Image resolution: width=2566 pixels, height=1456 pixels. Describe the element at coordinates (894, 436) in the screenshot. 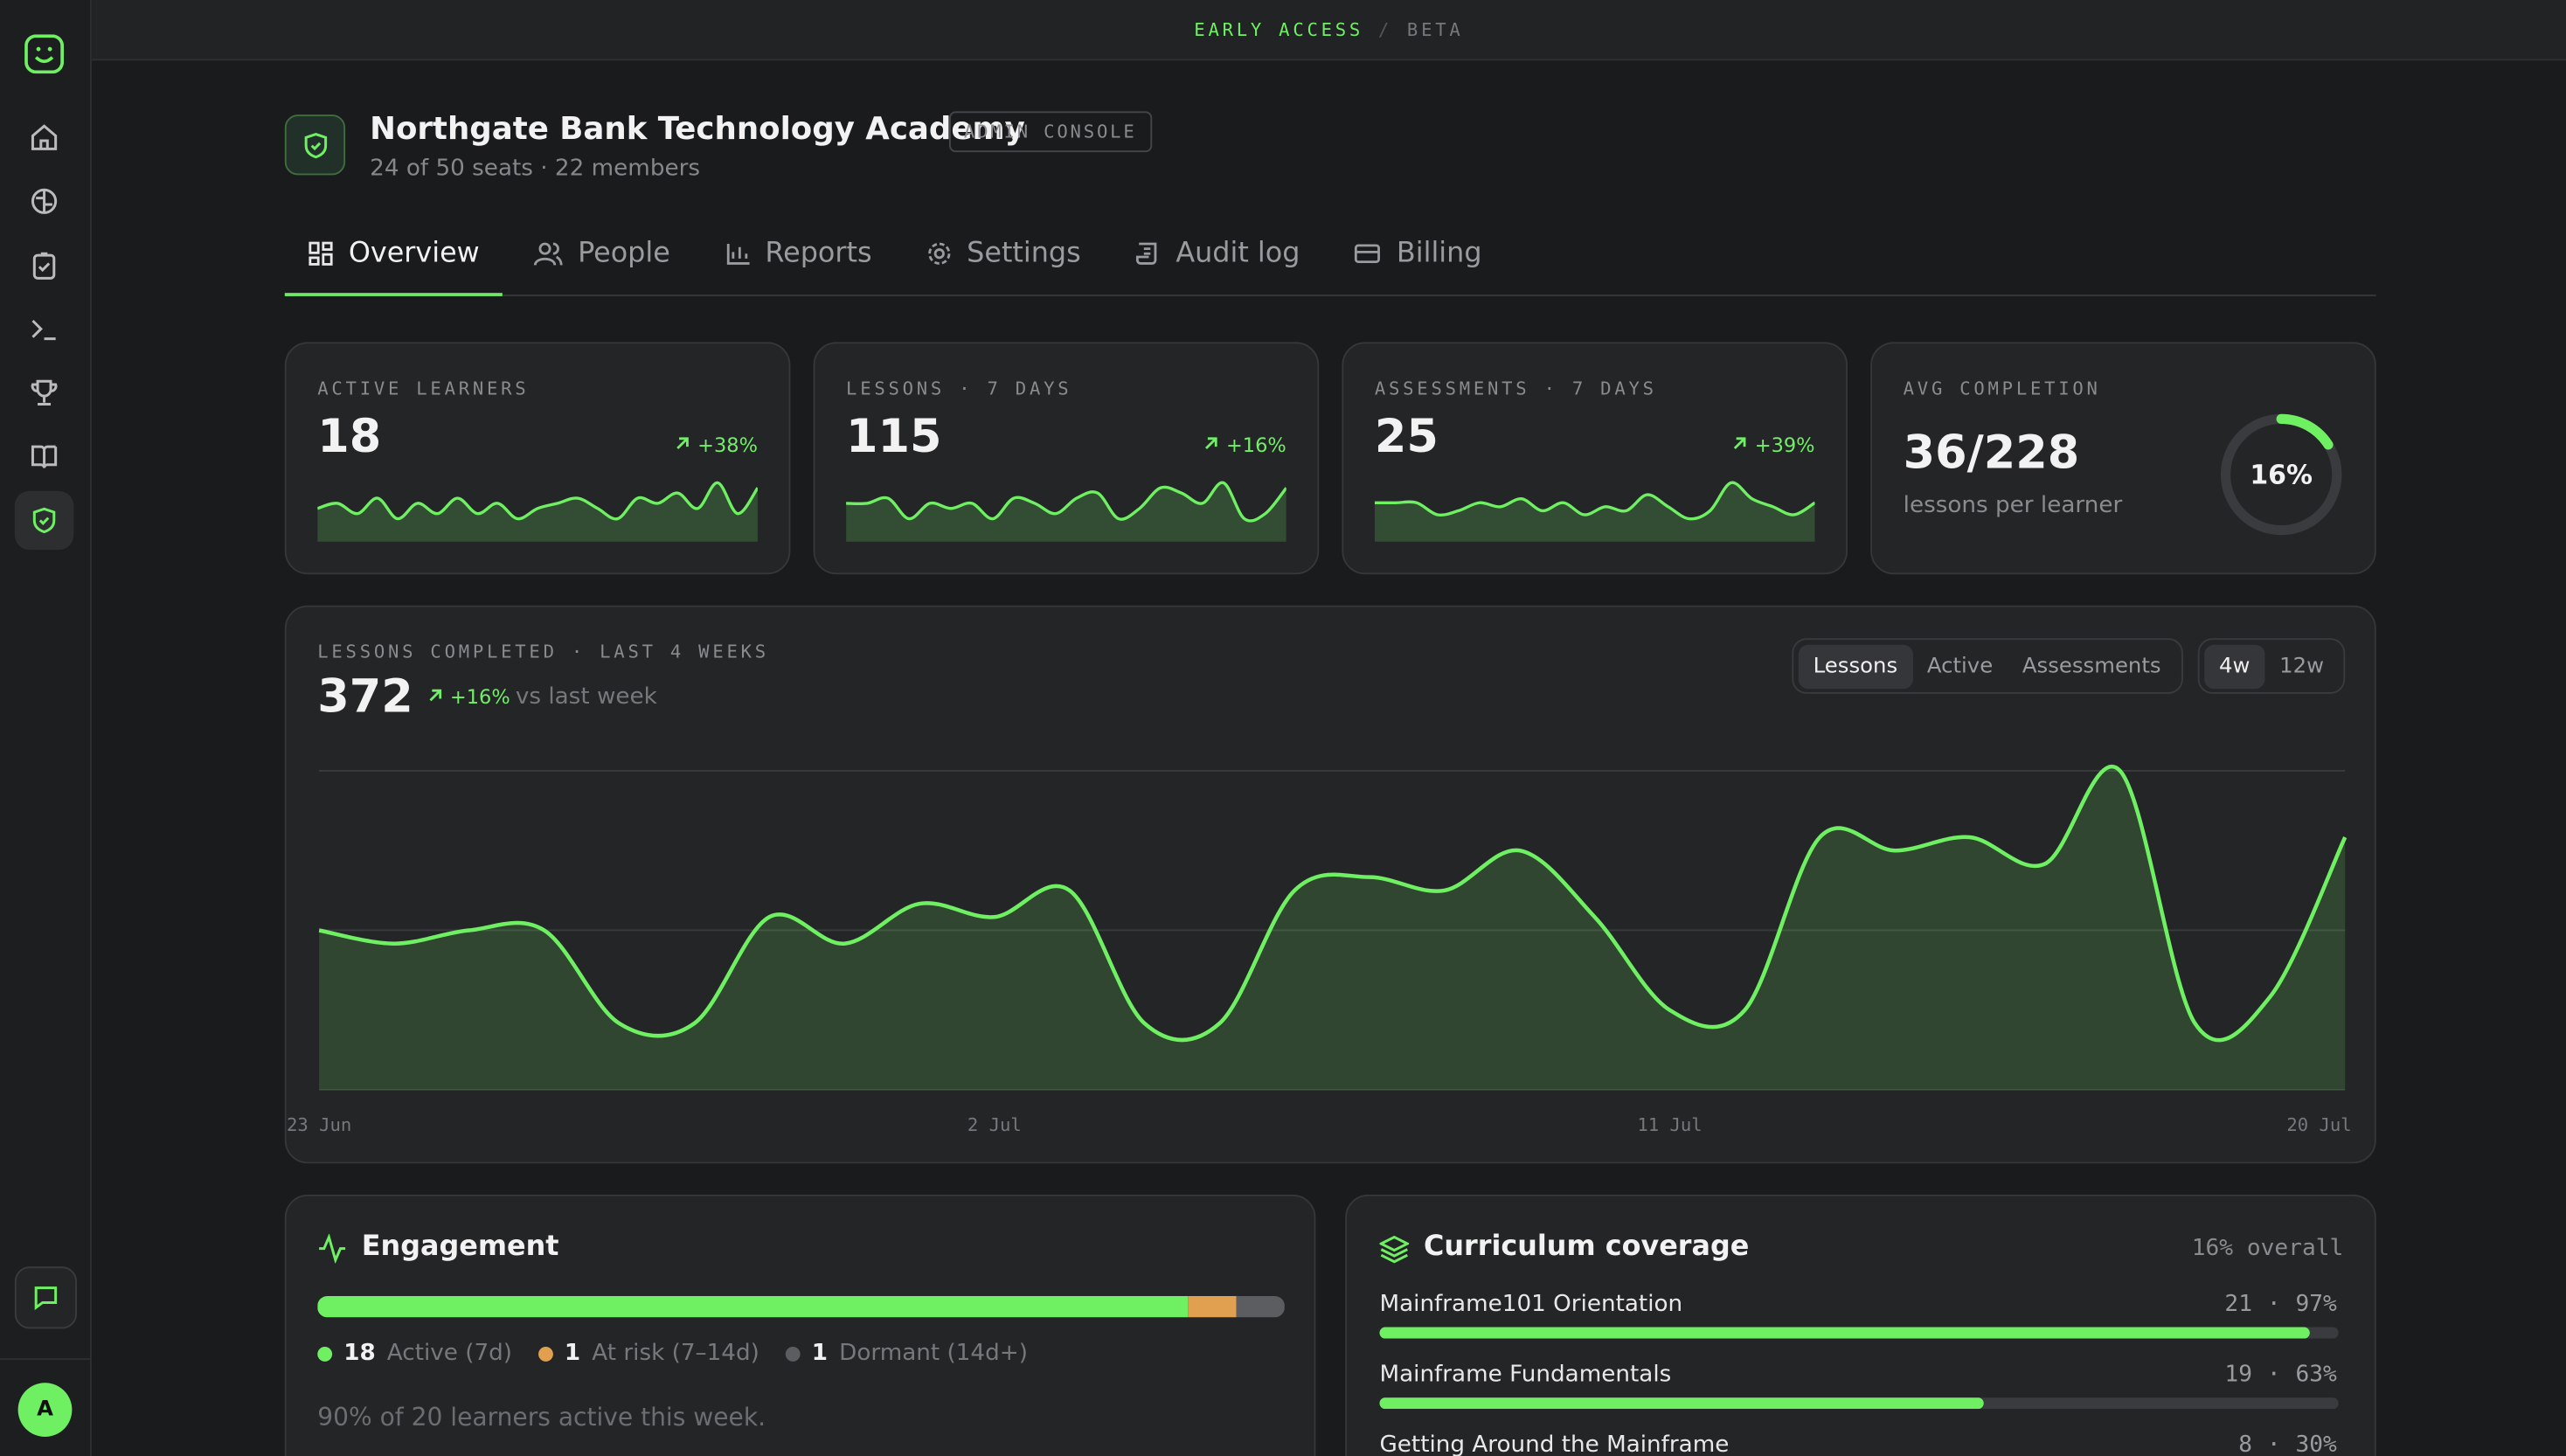

I see `stat-value: 115` at that location.